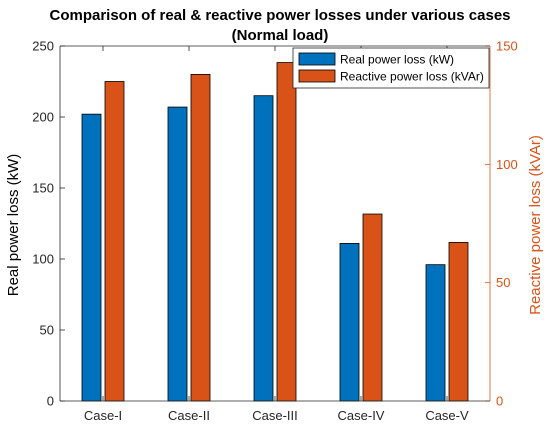 The height and width of the screenshot is (430, 550). Describe the element at coordinates (361, 415) in the screenshot. I see `x-tick-label: Case-IV` at that location.